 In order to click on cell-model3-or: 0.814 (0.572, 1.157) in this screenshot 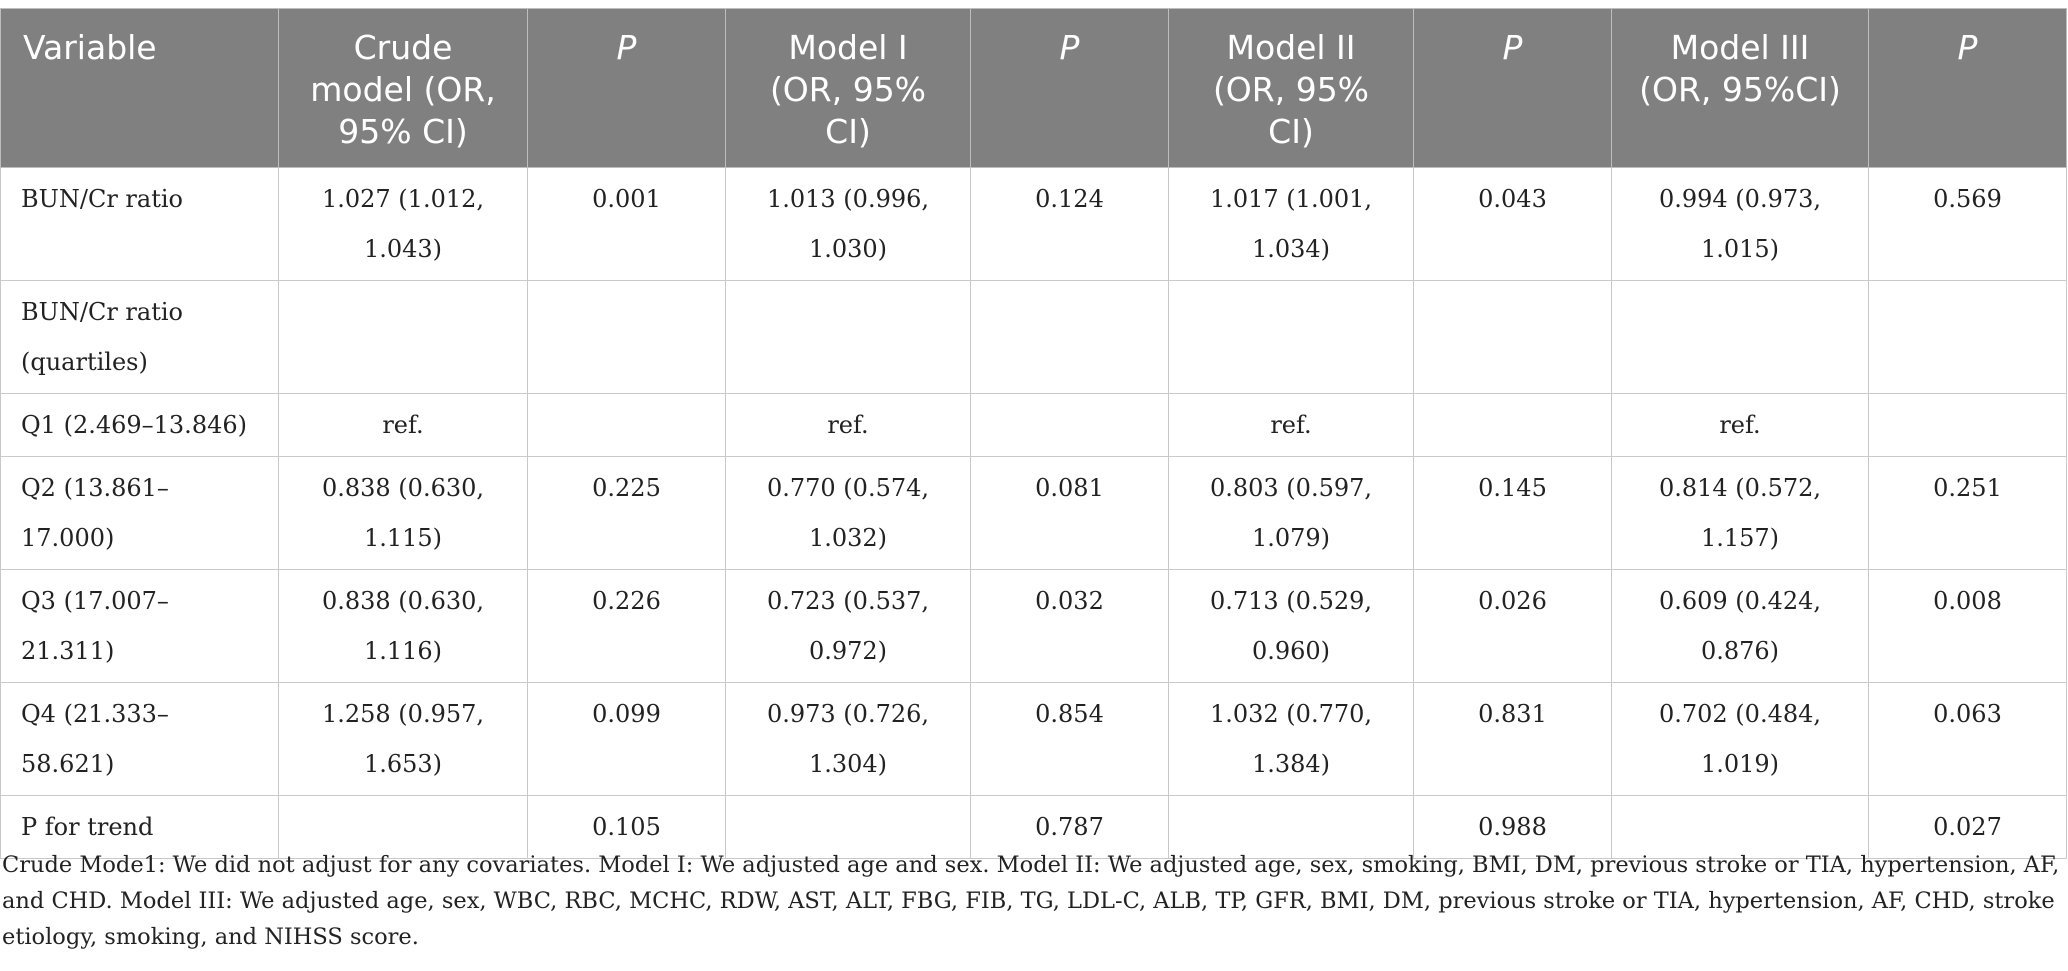, I will do `click(1740, 513)`.